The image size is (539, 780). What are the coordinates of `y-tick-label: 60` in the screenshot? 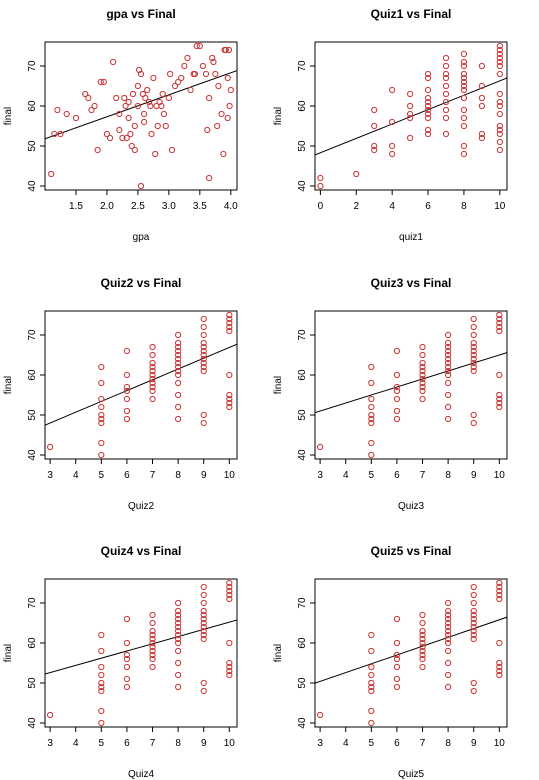 It's located at (302, 375).